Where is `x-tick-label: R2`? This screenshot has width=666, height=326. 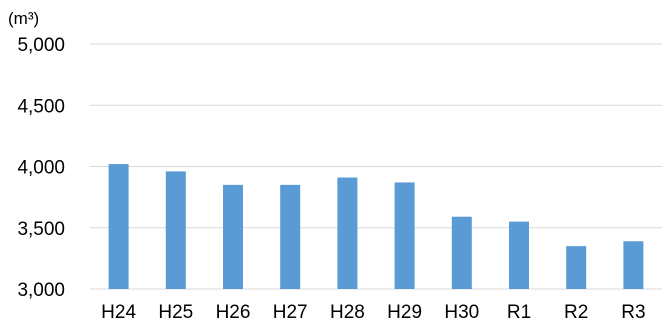
x-tick-label: R2 is located at coordinates (576, 312).